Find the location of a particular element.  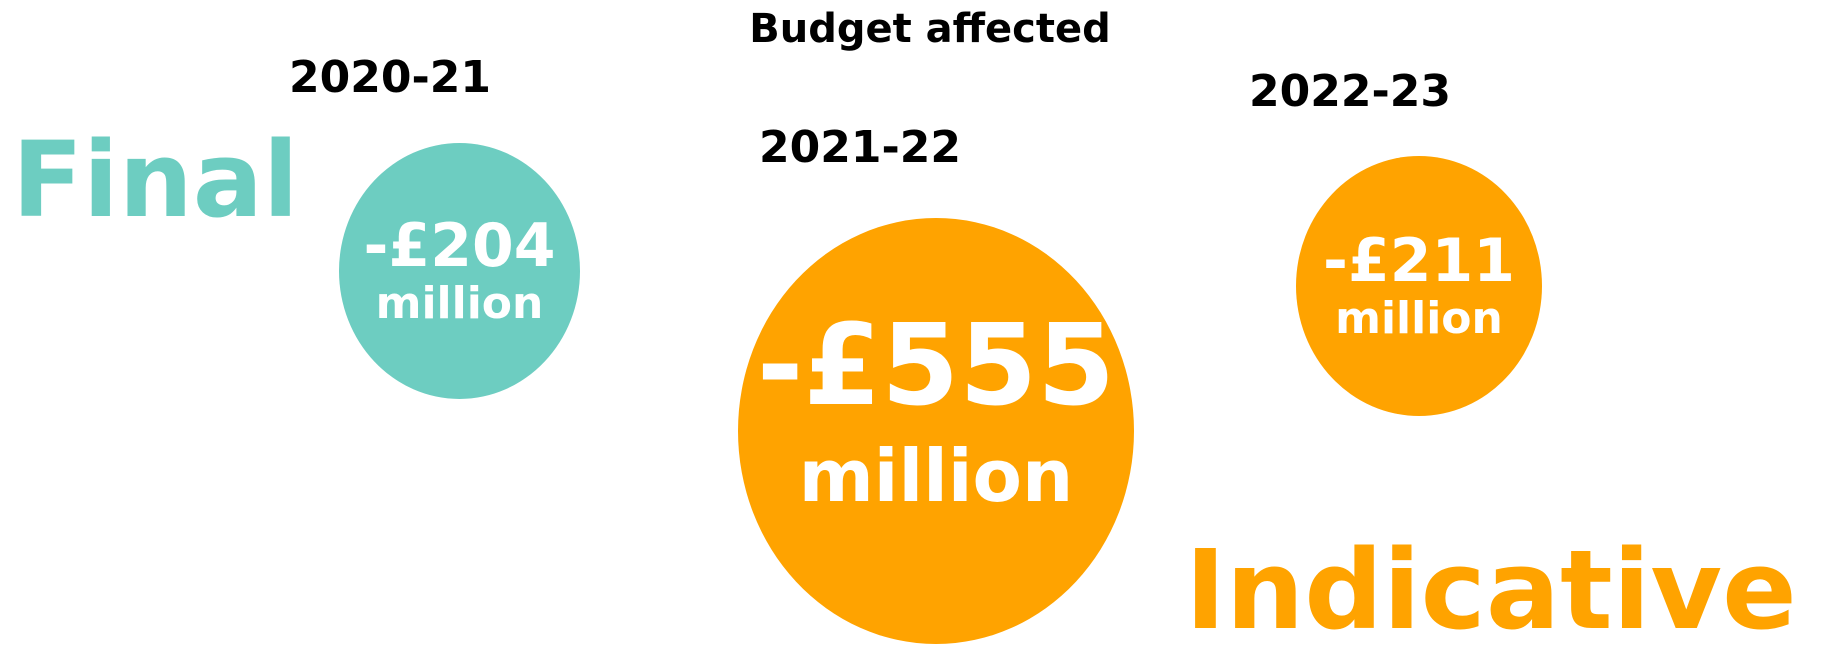

year-label-2021-22: 2021-22 is located at coordinates (860, 147).